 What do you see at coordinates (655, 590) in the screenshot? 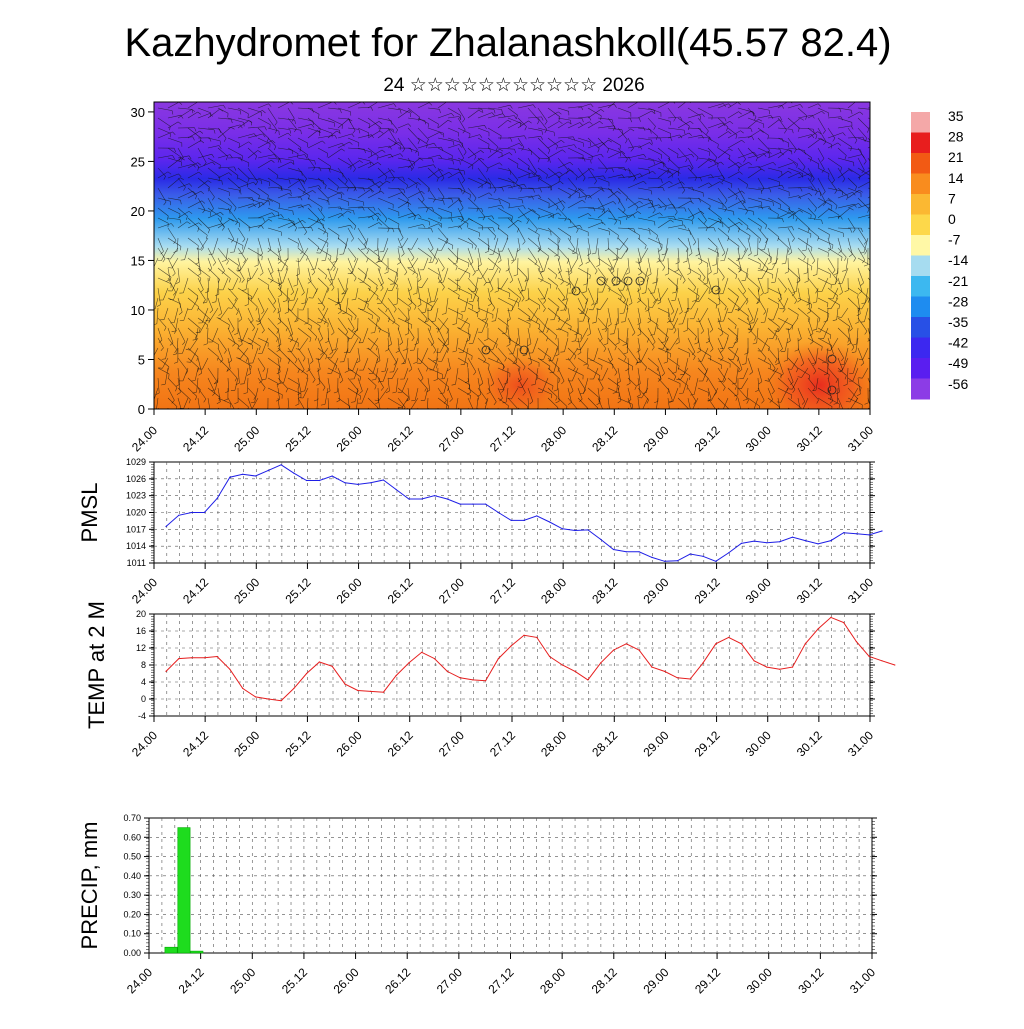
I see `x-tick-label: 29.00` at bounding box center [655, 590].